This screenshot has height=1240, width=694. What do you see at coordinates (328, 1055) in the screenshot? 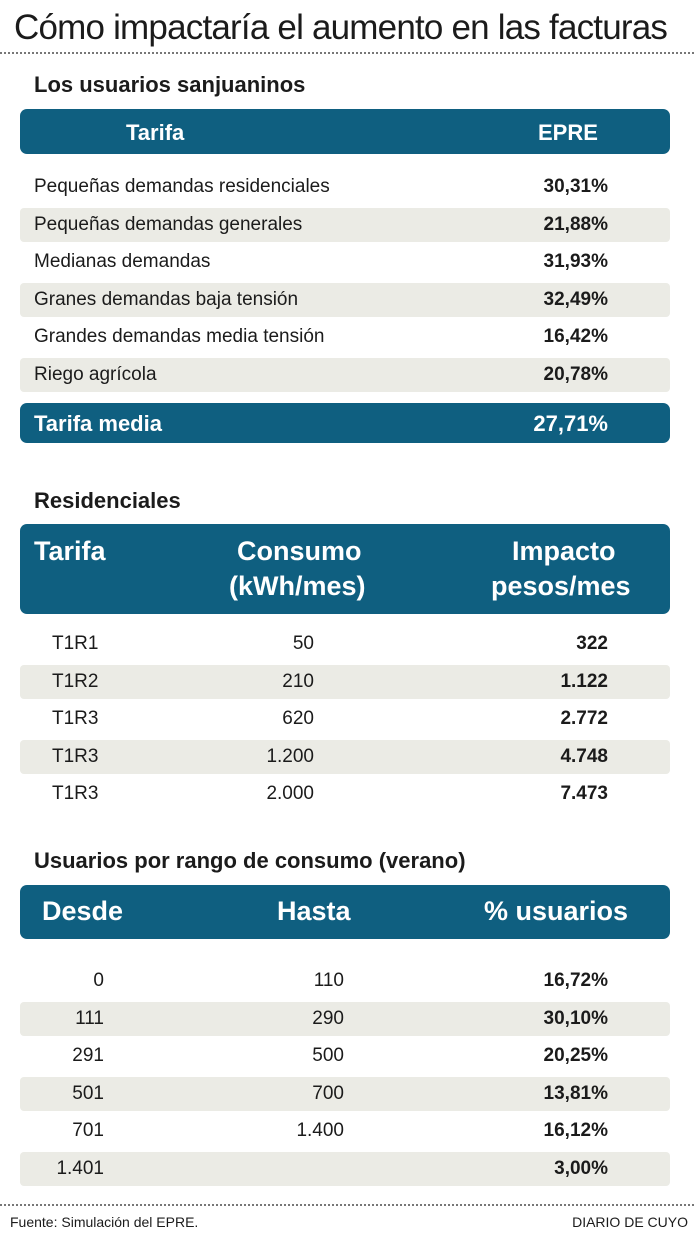
I see `hasta-cell: 500` at bounding box center [328, 1055].